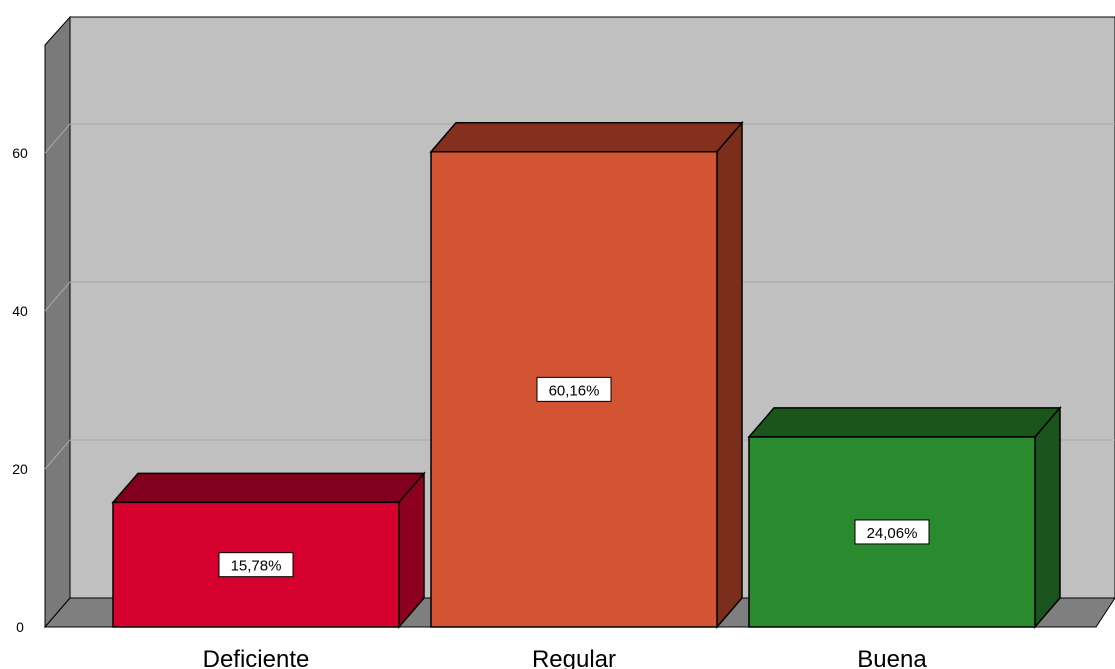 The width and height of the screenshot is (1115, 669). I want to click on data-label: 24,06%, so click(892, 533).